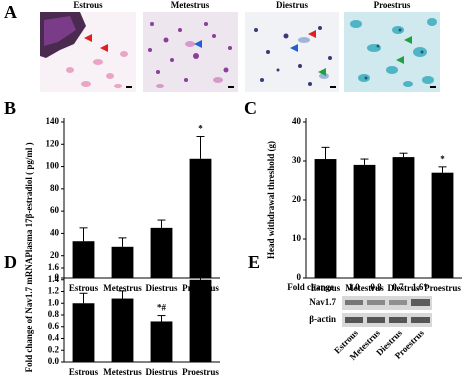 The image size is (474, 385). Describe the element at coordinates (54, 349) in the screenshot. I see `y-tick-label: 0.2` at that location.